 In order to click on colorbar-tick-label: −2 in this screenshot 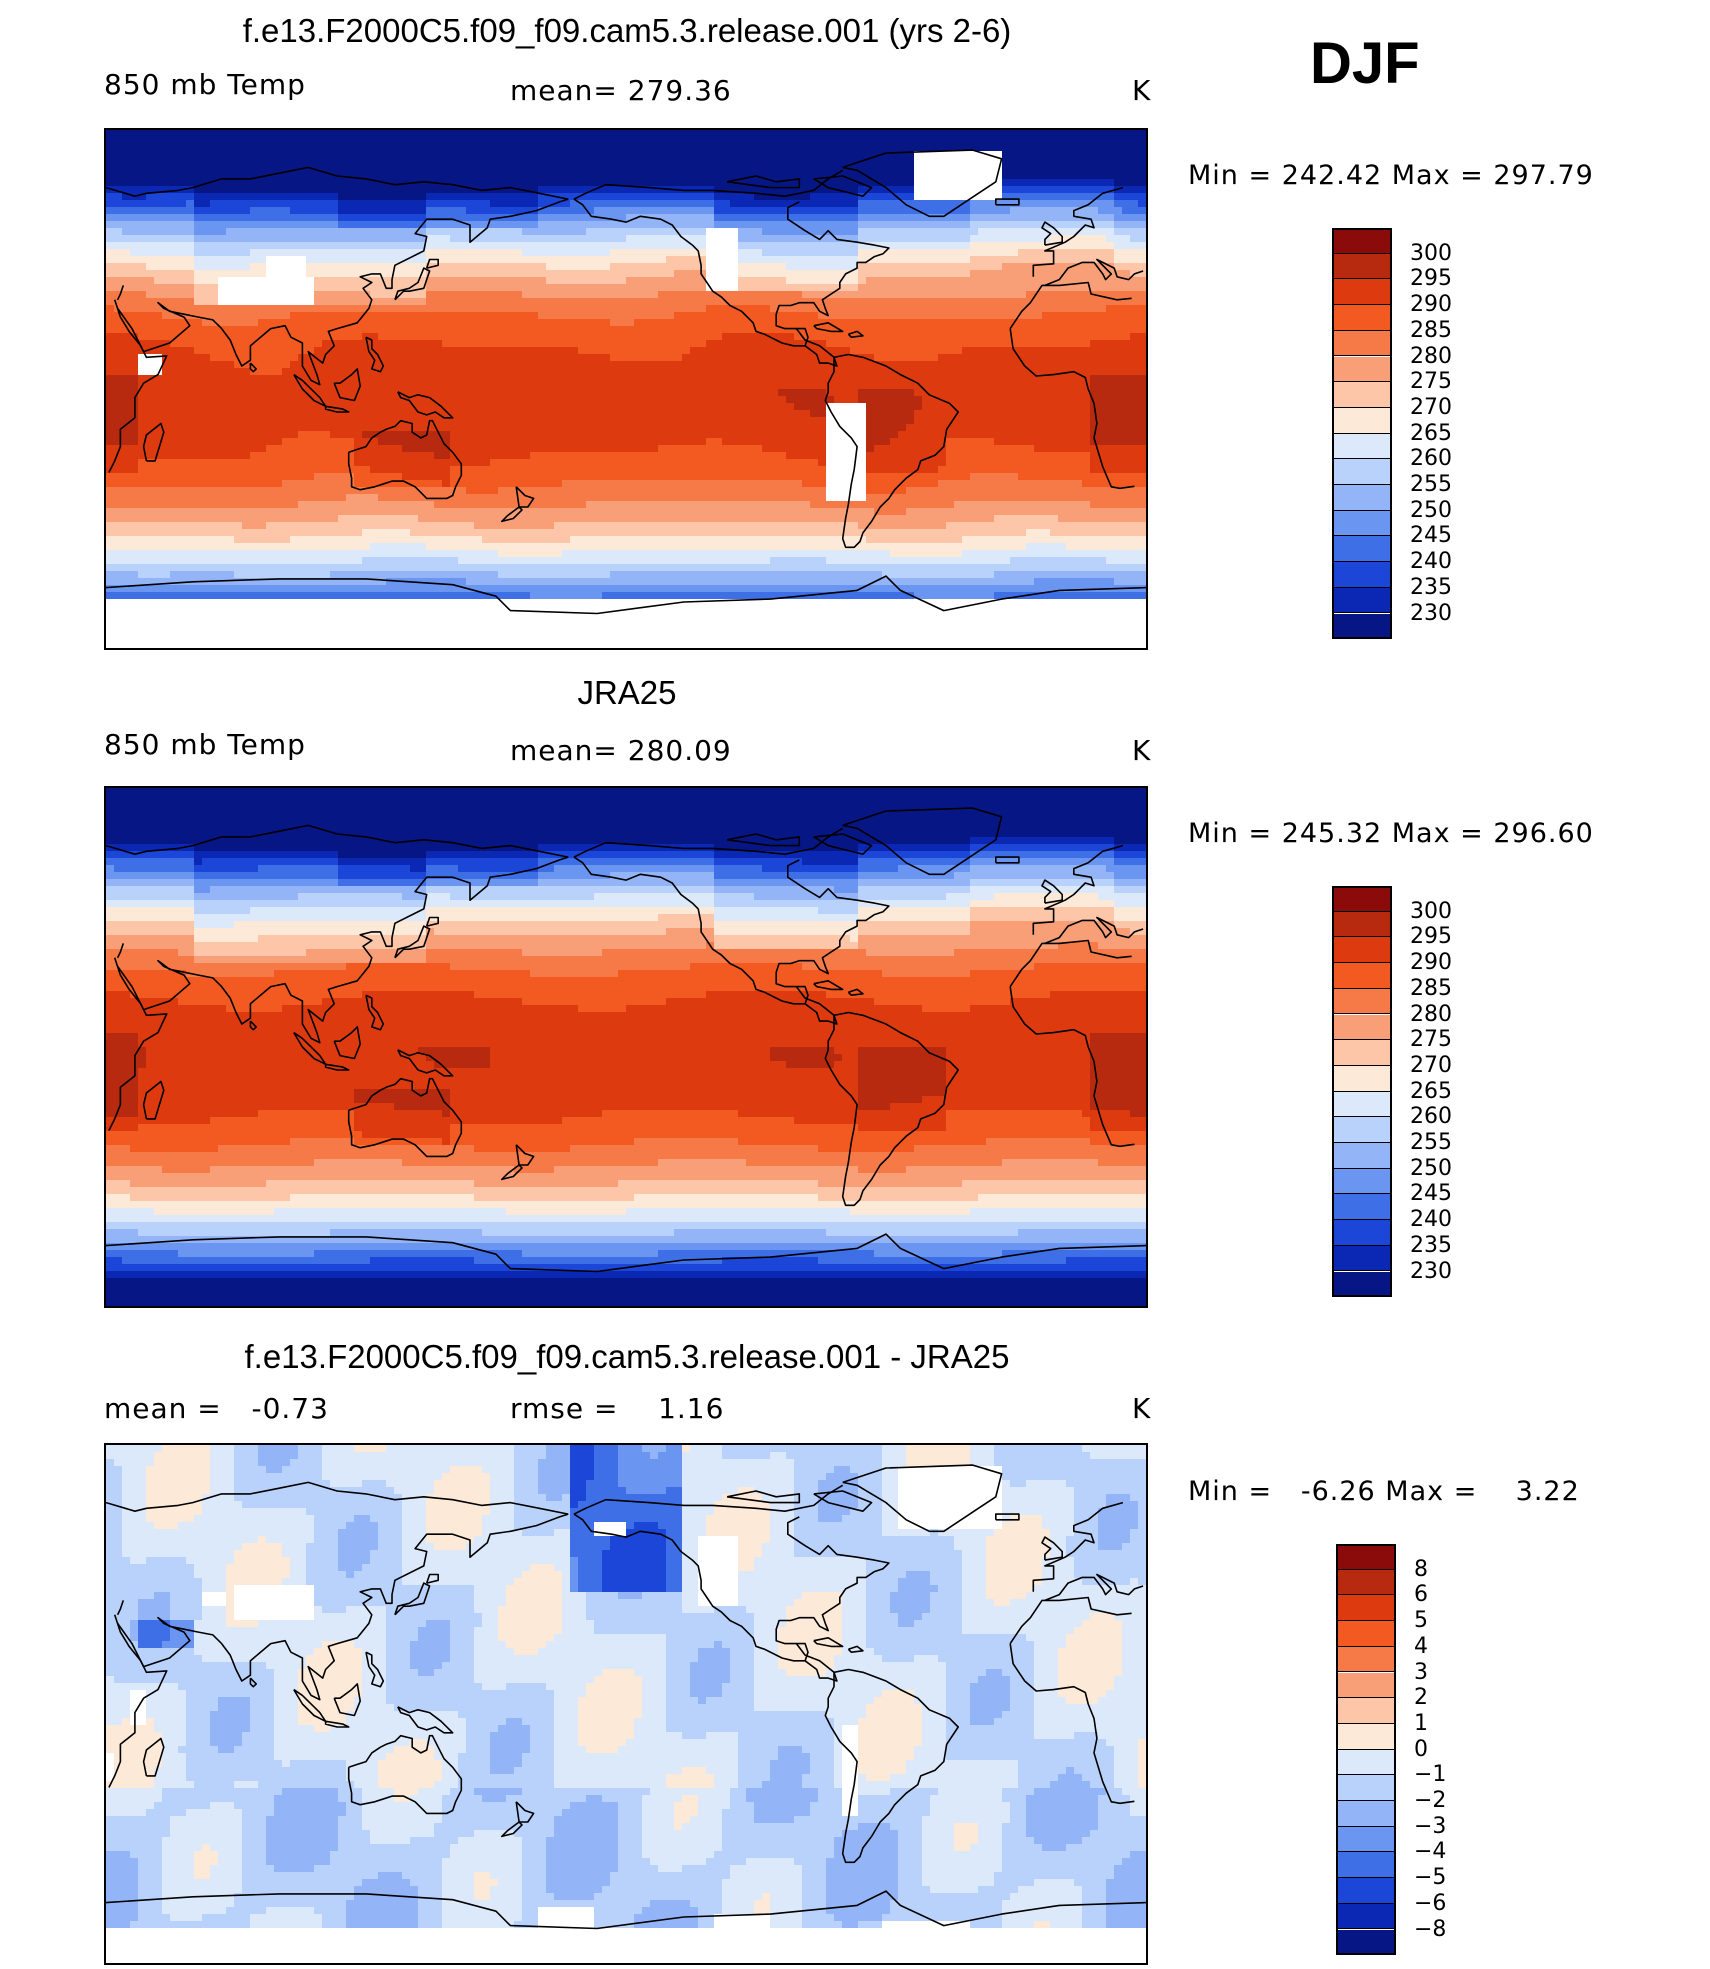, I will do `click(1430, 1801)`.